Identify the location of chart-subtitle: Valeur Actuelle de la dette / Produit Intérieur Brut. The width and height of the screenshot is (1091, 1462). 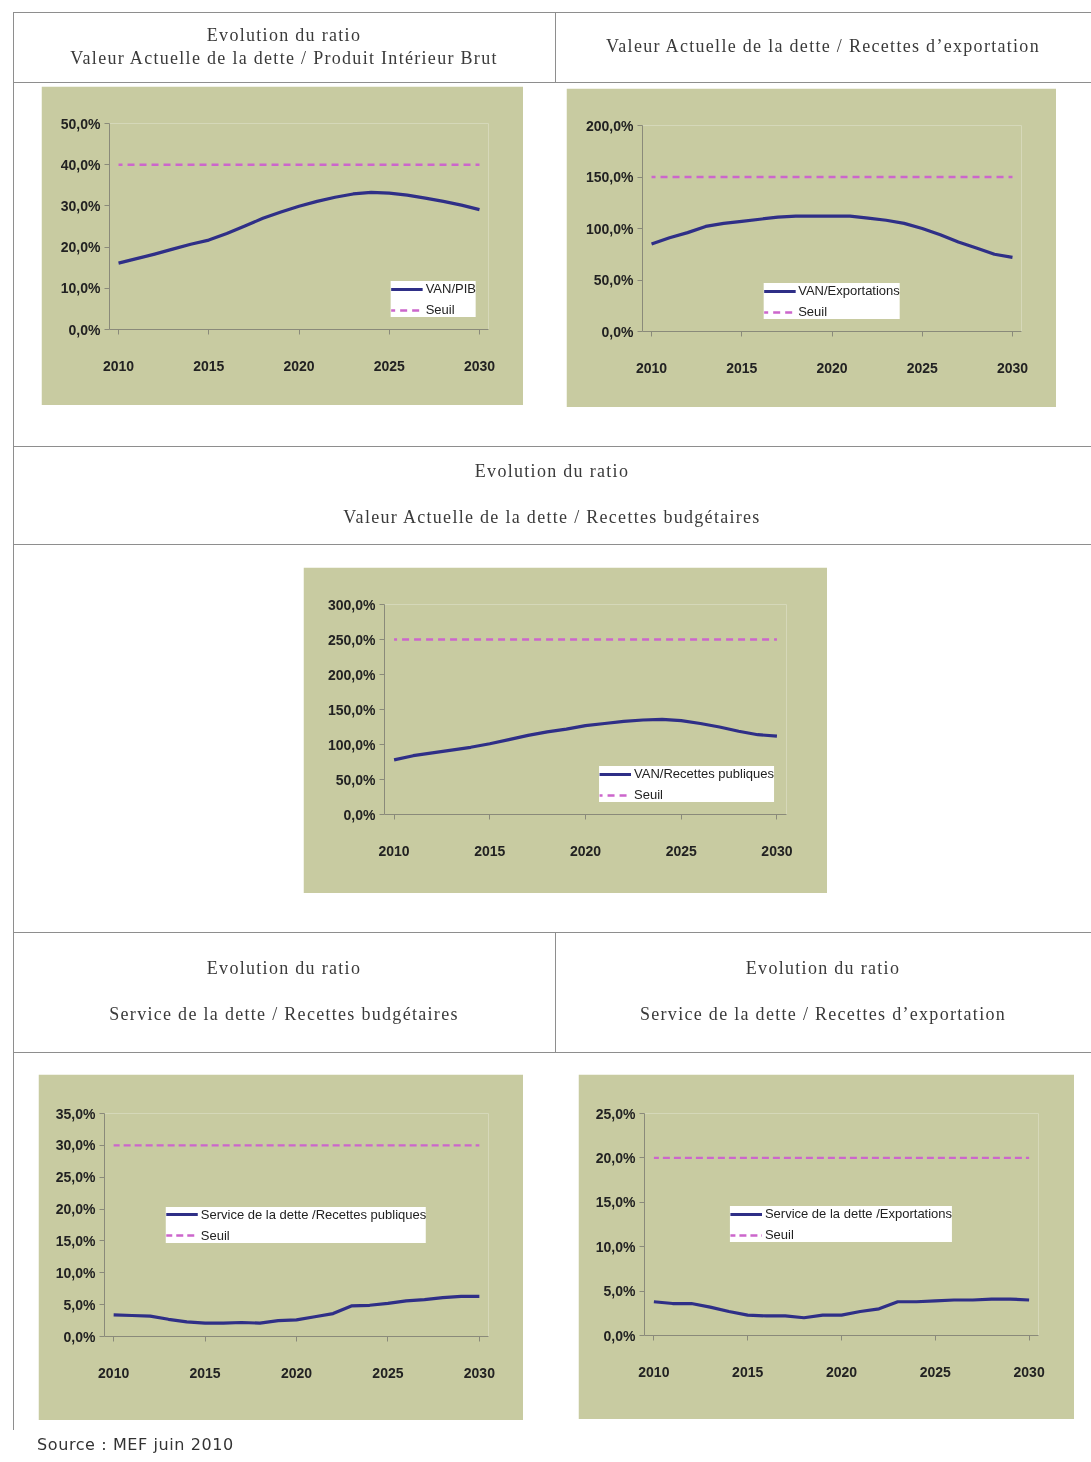
(284, 58).